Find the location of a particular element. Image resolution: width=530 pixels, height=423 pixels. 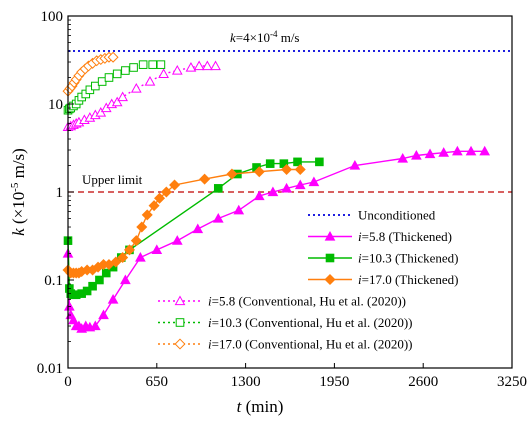

legend-item-c170: i=17.0 (Conventional, Hu et al. (2020)) is located at coordinates (285, 344).